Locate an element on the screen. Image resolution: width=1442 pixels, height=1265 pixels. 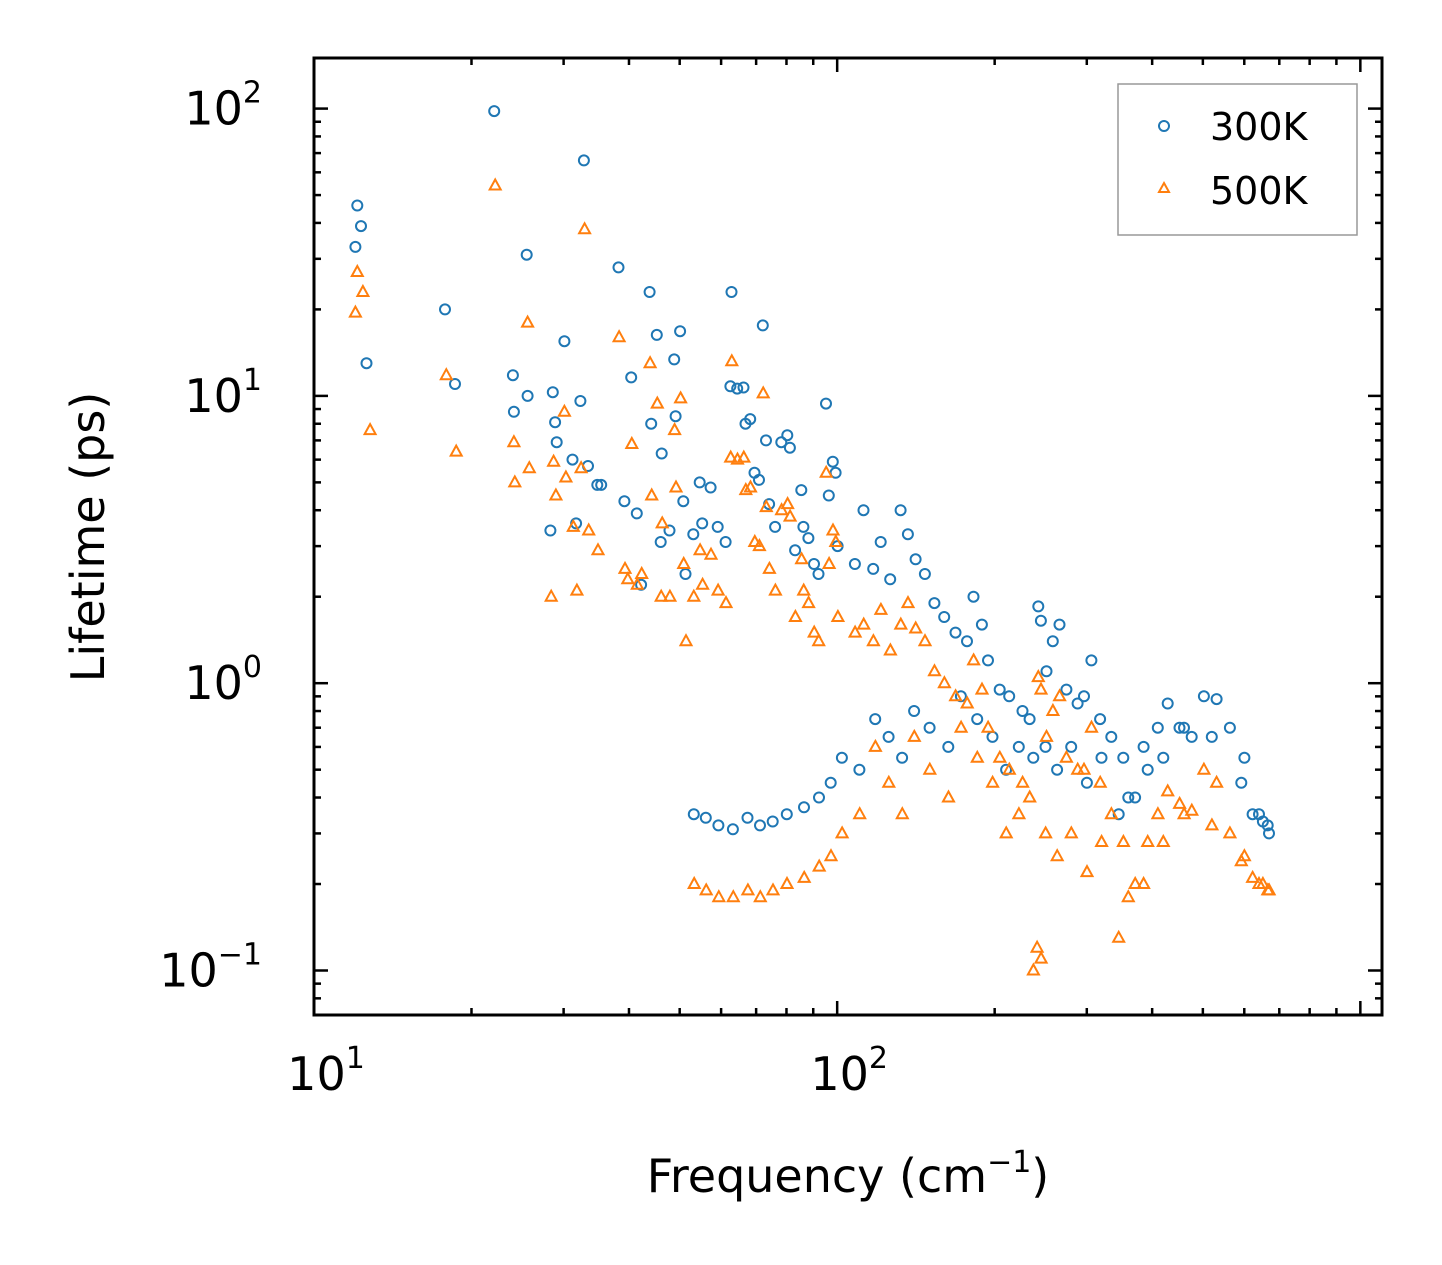
y-tick-base: 10 is located at coordinates (213, 683).